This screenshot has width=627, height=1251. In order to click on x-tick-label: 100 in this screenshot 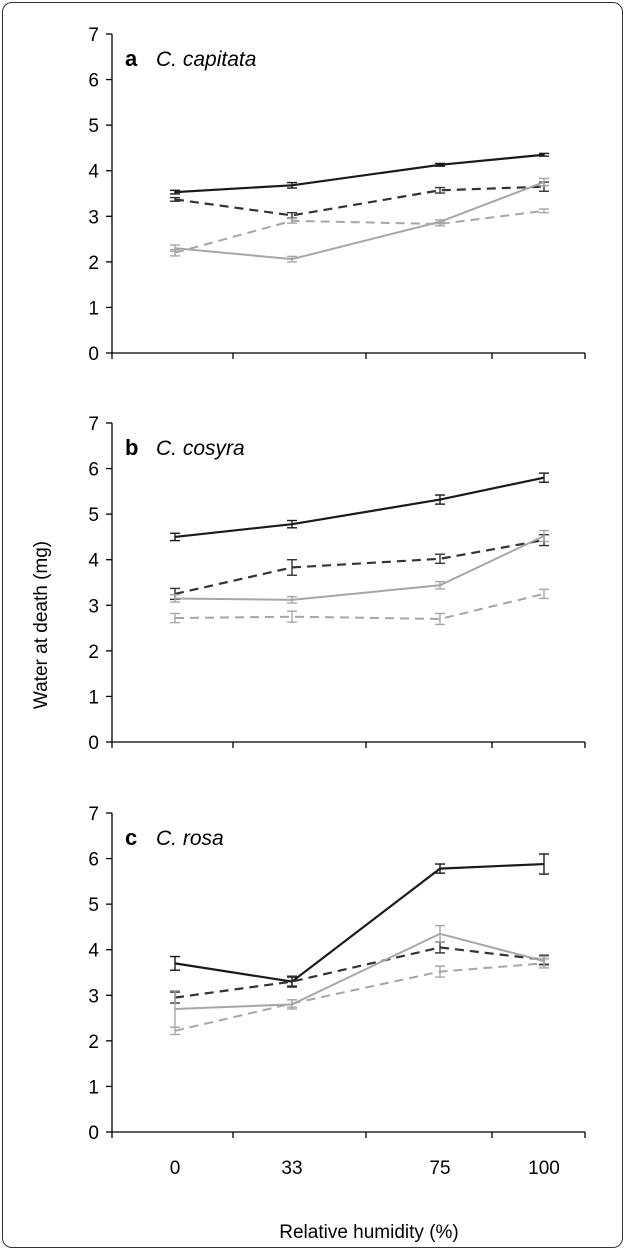, I will do `click(544, 1168)`.